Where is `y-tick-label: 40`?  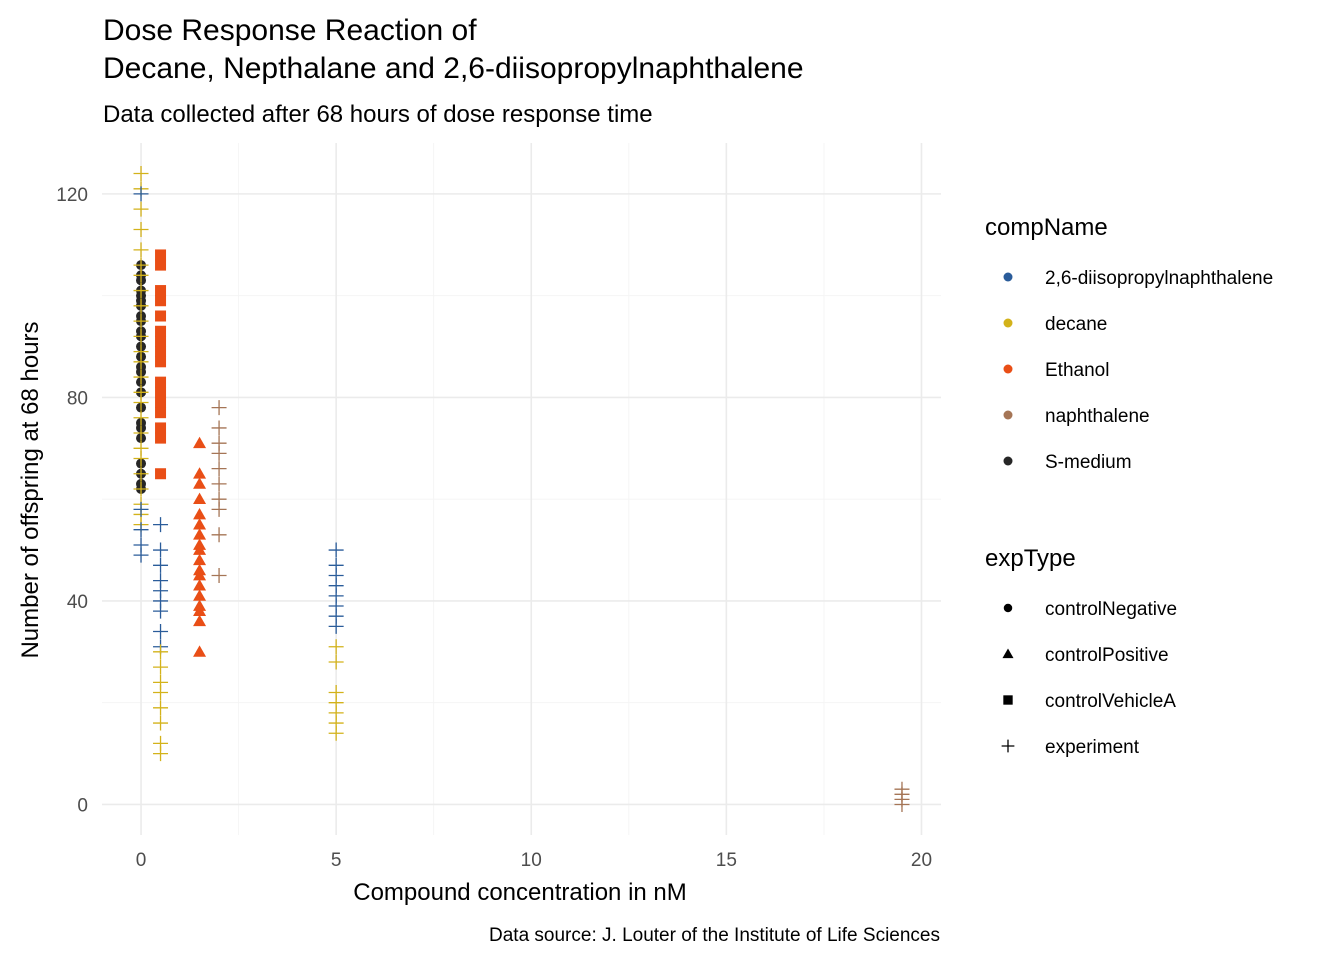
y-tick-label: 40 is located at coordinates (77, 602).